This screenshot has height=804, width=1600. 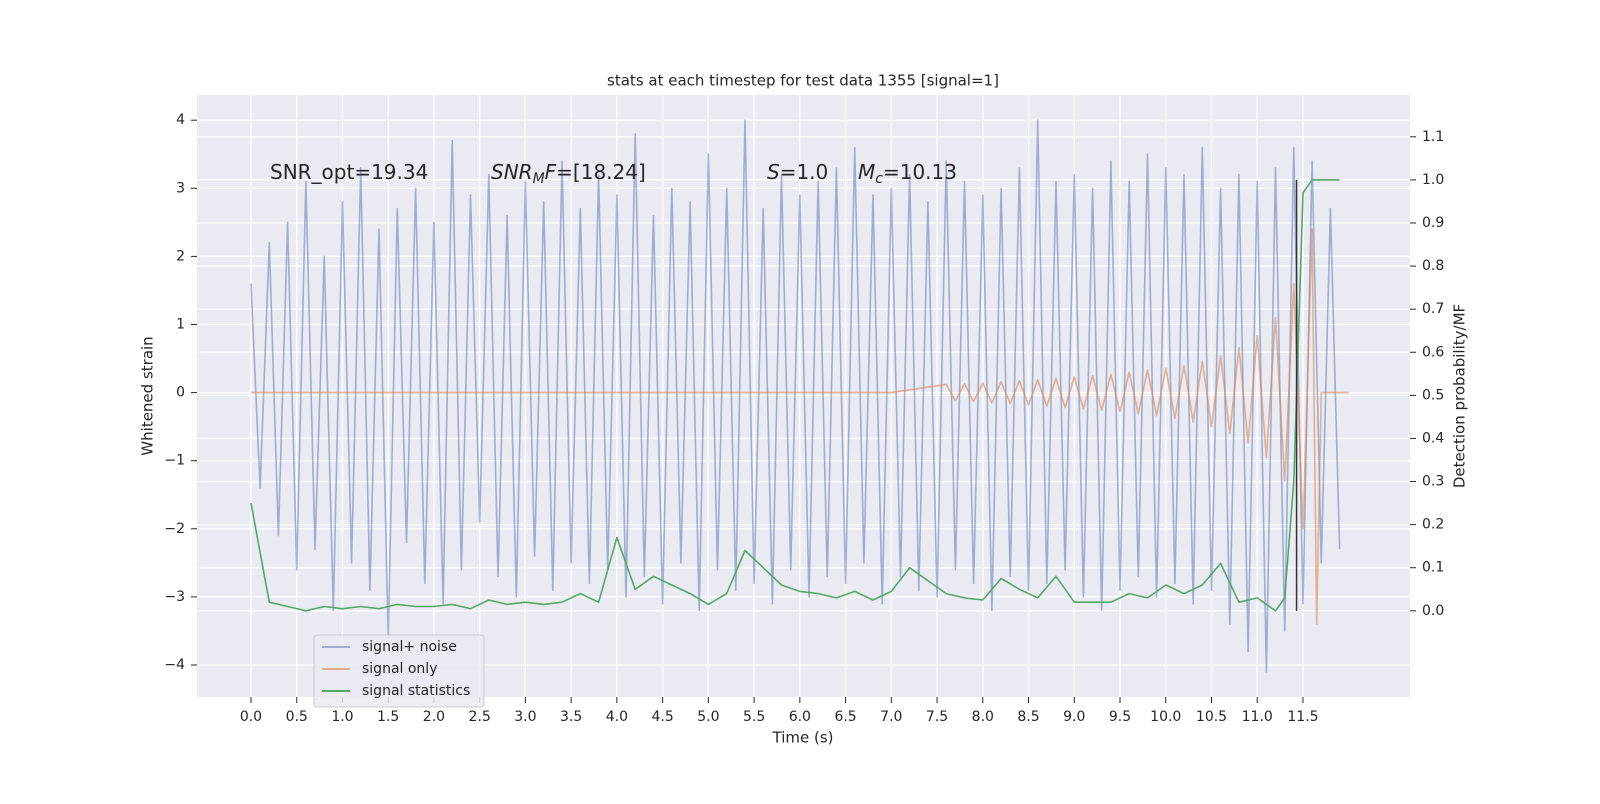 What do you see at coordinates (551, 172) in the screenshot?
I see `annotation-part: F` at bounding box center [551, 172].